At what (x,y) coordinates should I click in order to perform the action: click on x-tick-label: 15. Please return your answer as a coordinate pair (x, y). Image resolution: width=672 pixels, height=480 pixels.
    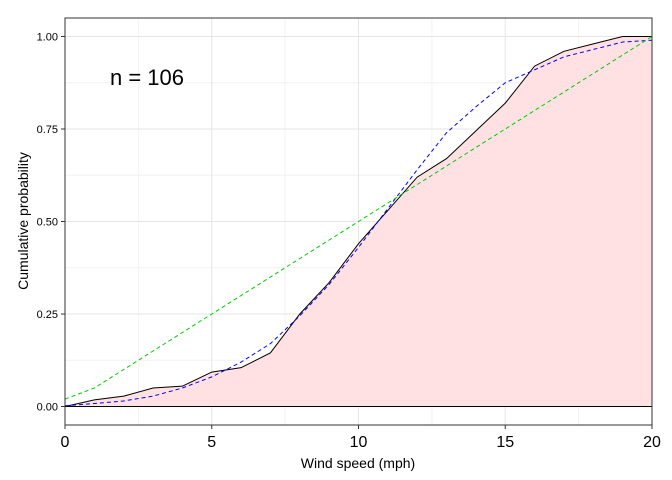
    Looking at the image, I should click on (505, 442).